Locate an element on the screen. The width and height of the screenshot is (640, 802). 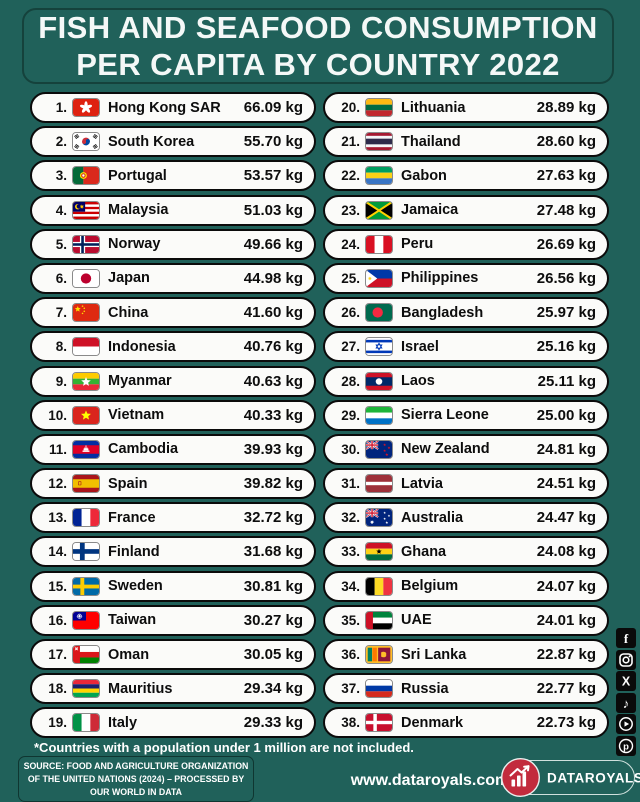
svg-text: X is located at coordinates (626, 682).